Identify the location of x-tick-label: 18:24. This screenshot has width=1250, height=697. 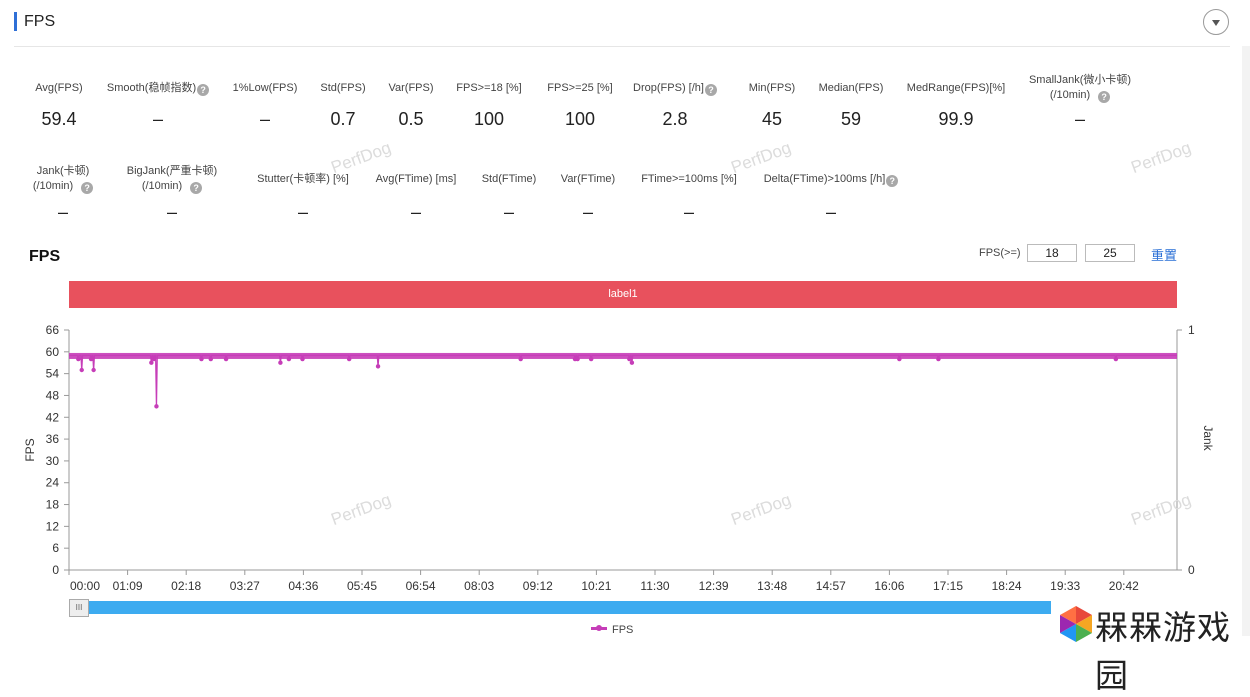
(1007, 586).